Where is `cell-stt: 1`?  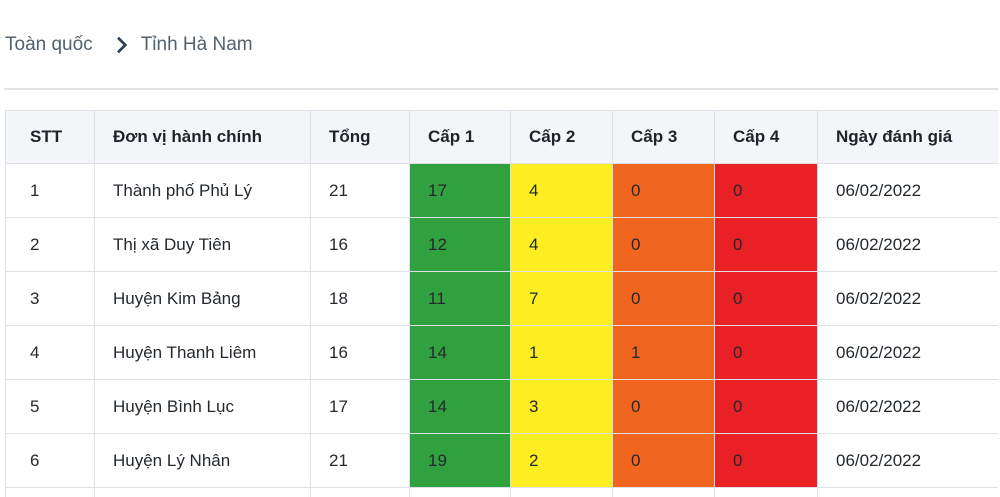
cell-stt: 1 is located at coordinates (50, 190).